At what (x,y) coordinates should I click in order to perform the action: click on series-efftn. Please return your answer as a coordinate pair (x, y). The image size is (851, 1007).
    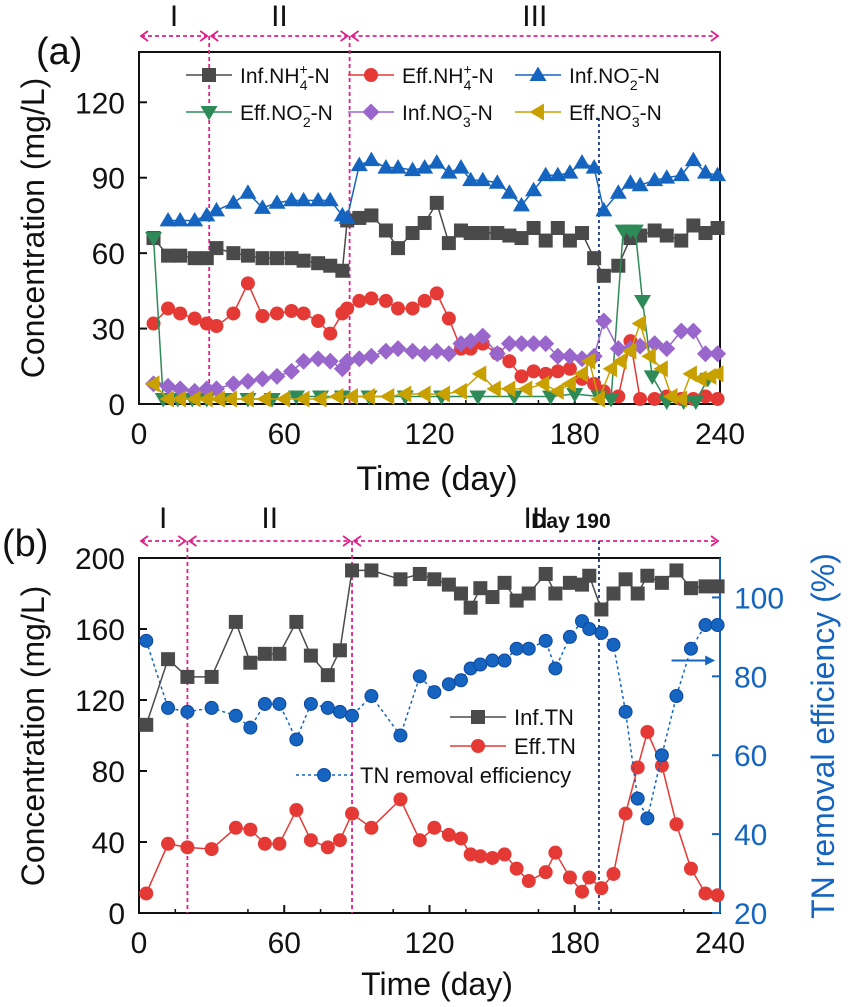
    Looking at the image, I should click on (432, 813).